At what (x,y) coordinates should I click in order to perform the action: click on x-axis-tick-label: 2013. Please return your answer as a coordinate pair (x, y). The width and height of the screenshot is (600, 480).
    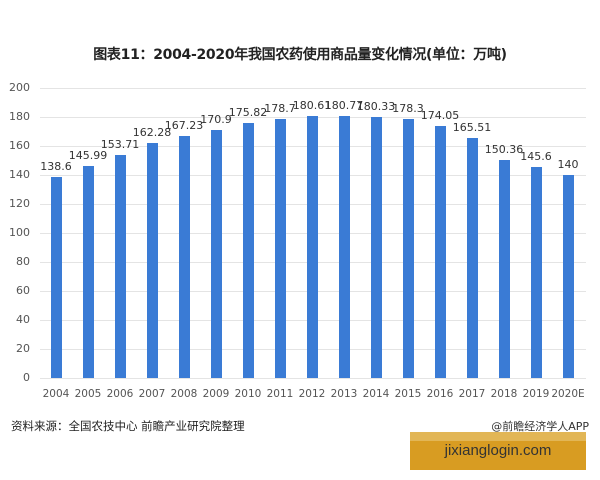
    Looking at the image, I should click on (344, 394).